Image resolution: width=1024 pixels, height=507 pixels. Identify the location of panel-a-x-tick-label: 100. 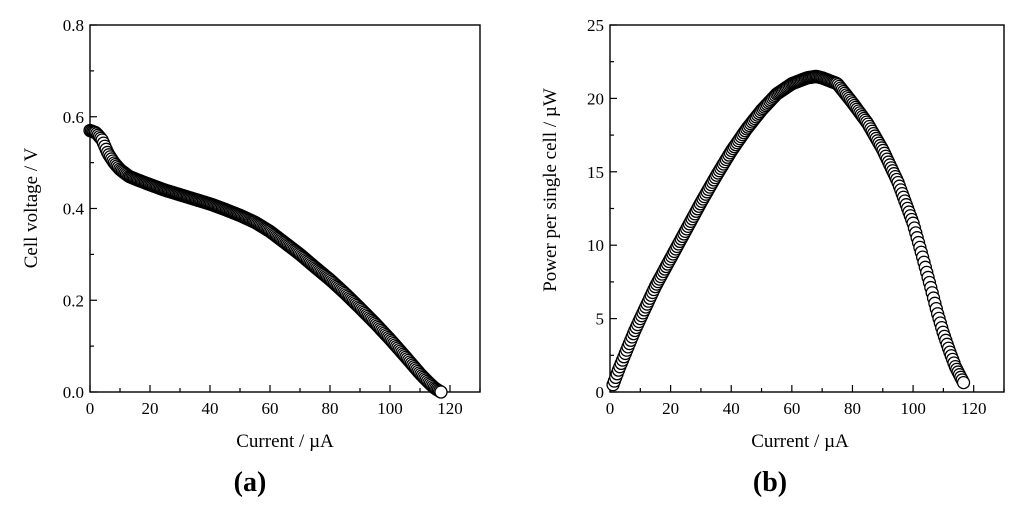
(390, 408).